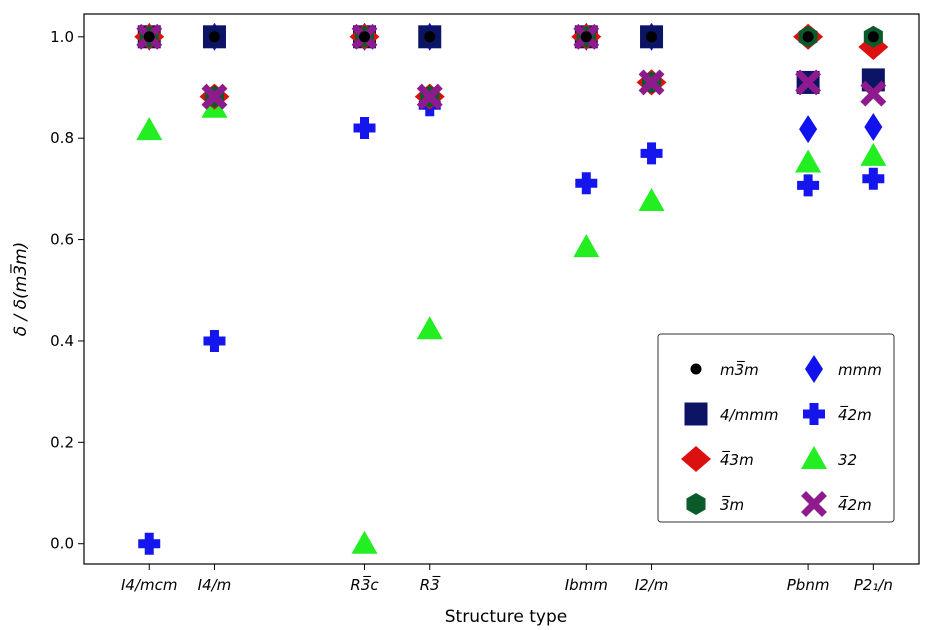 Image resolution: width=929 pixels, height=630 pixels. Describe the element at coordinates (652, 585) in the screenshot. I see `x-tick-label: I2/m` at that location.